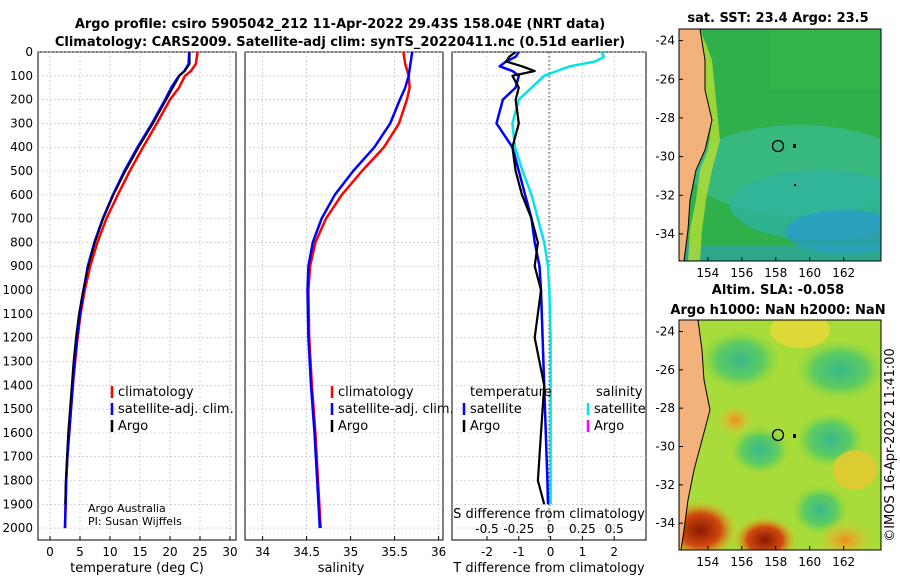 The width and height of the screenshot is (900, 580). Describe the element at coordinates (669, 137) in the screenshot. I see `sst-map-yticks: -24 -26 -28 -30 -32 -34` at that location.